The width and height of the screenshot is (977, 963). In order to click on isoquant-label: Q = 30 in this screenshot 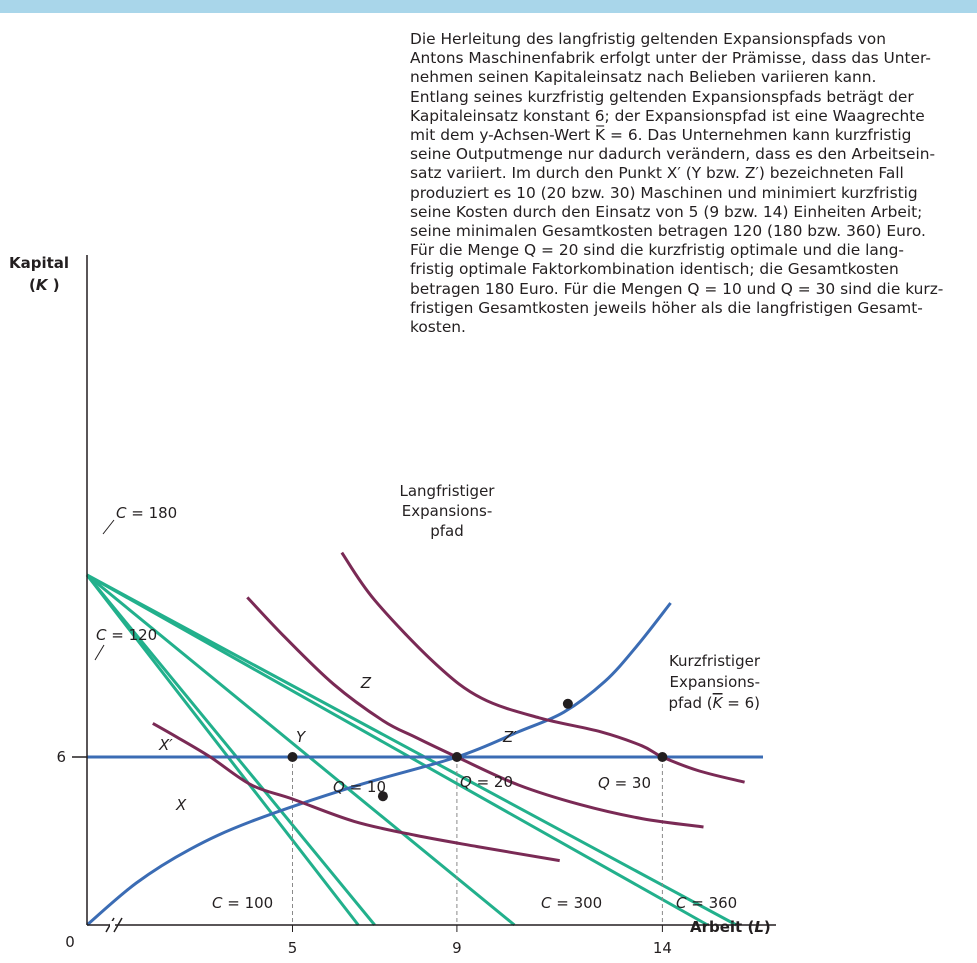, I will do `click(624, 783)`.